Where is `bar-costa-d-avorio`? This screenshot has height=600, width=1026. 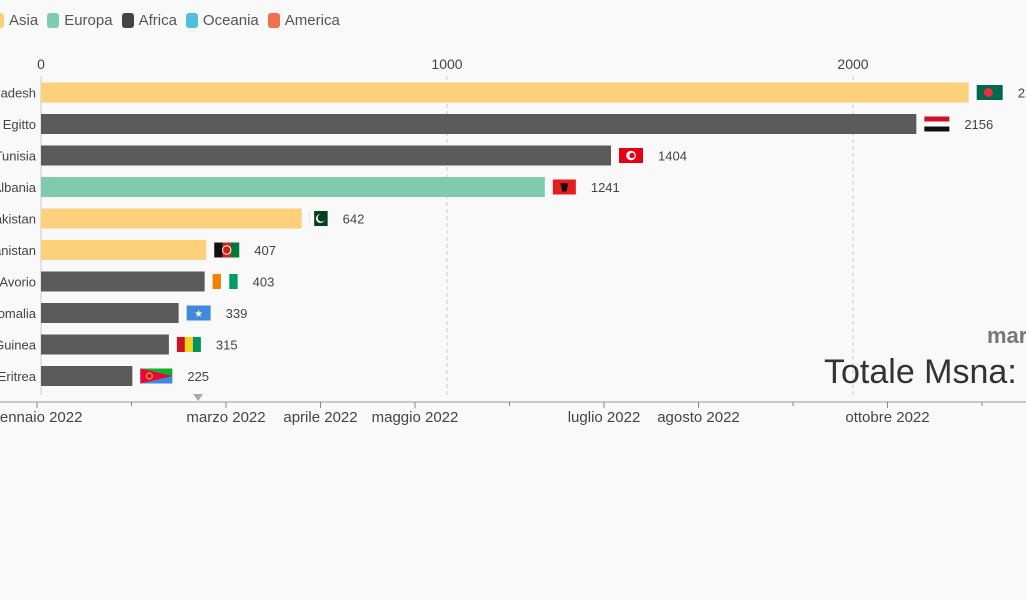
bar-costa-d-avorio is located at coordinates (123, 281).